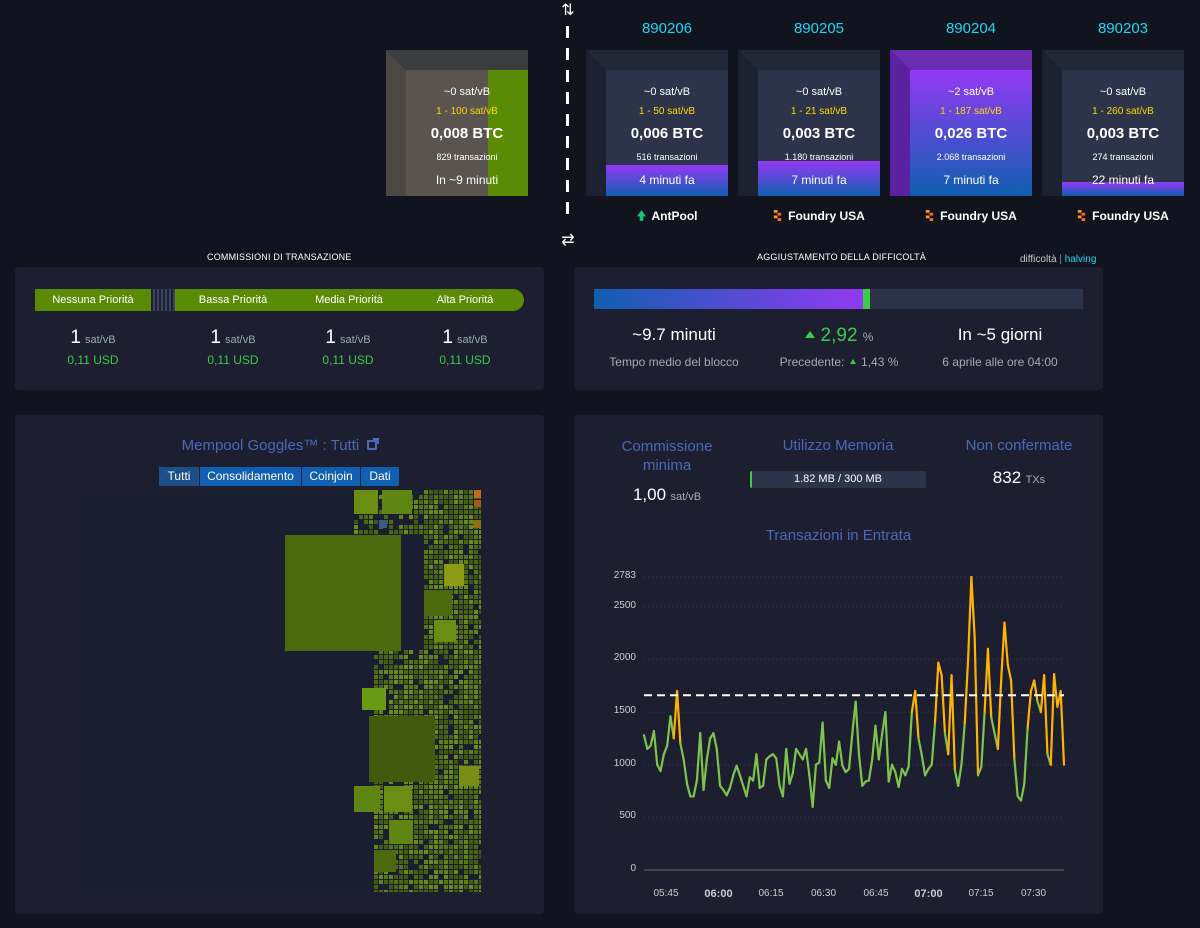 This screenshot has width=1200, height=928. Describe the element at coordinates (380, 476) in the screenshot. I see `tab-dati: Dati` at that location.